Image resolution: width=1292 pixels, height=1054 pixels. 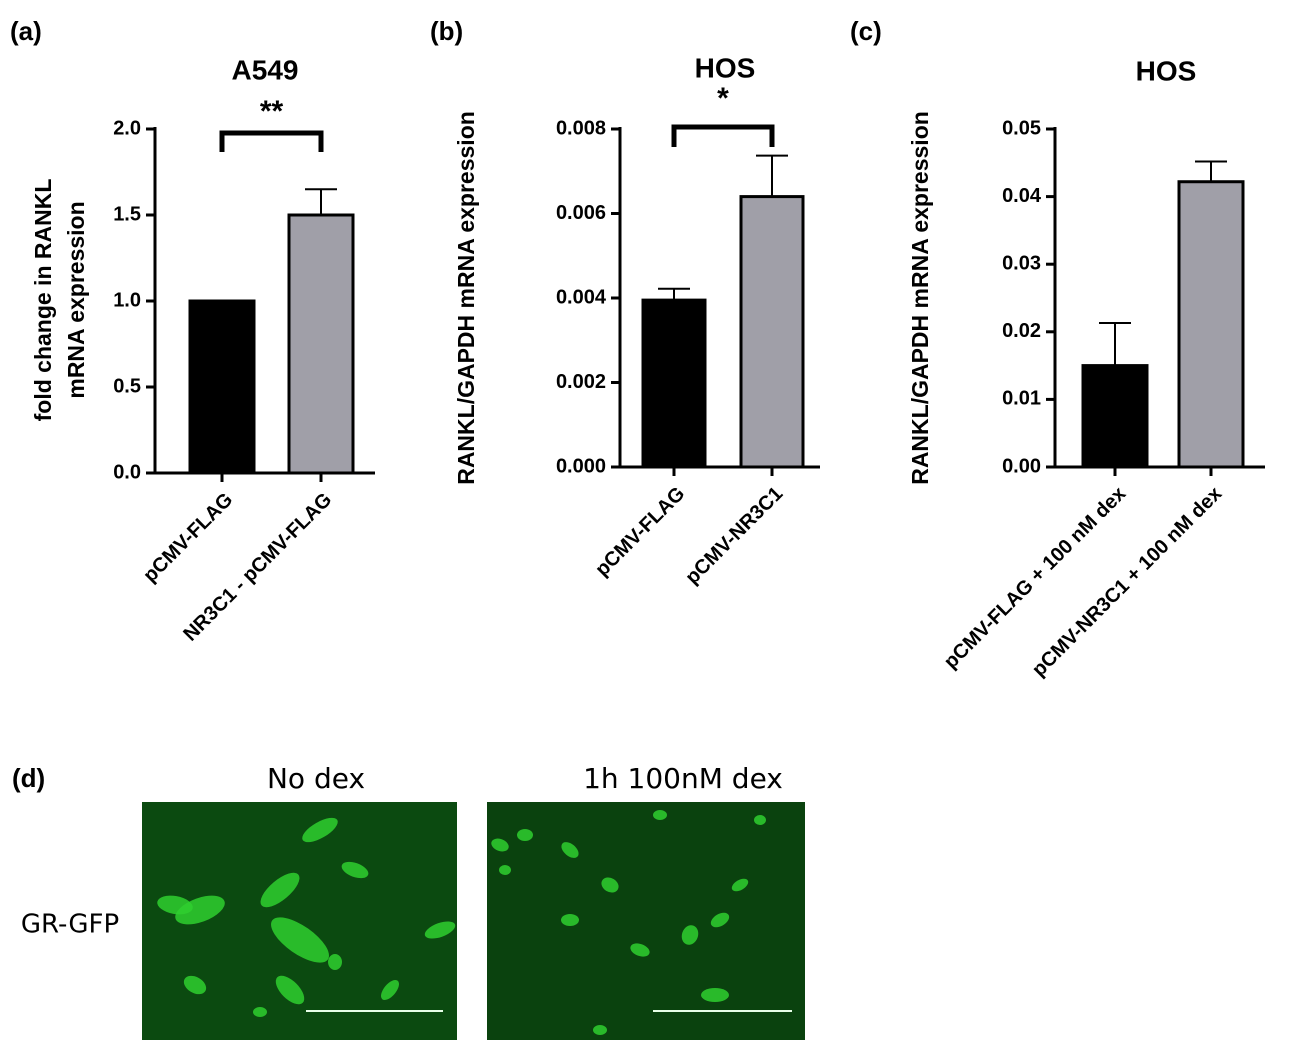 What do you see at coordinates (127, 214) in the screenshot?
I see `y-tick-label: 1.5` at bounding box center [127, 214].